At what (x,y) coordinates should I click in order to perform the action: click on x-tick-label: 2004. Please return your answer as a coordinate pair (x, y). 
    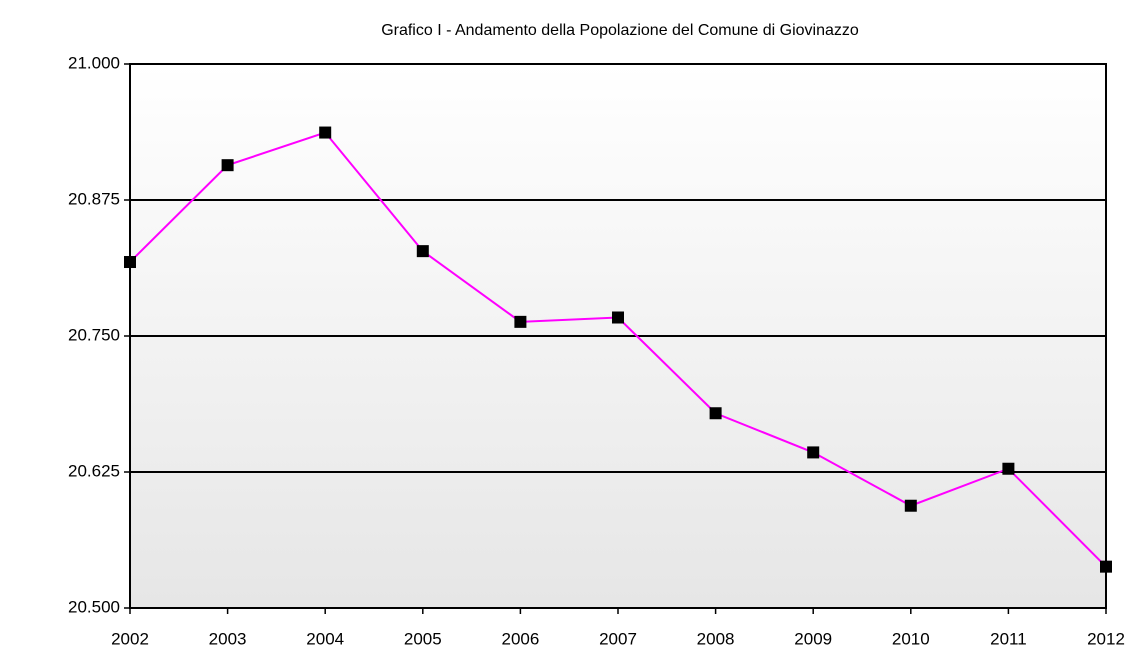
    Looking at the image, I should click on (325, 638).